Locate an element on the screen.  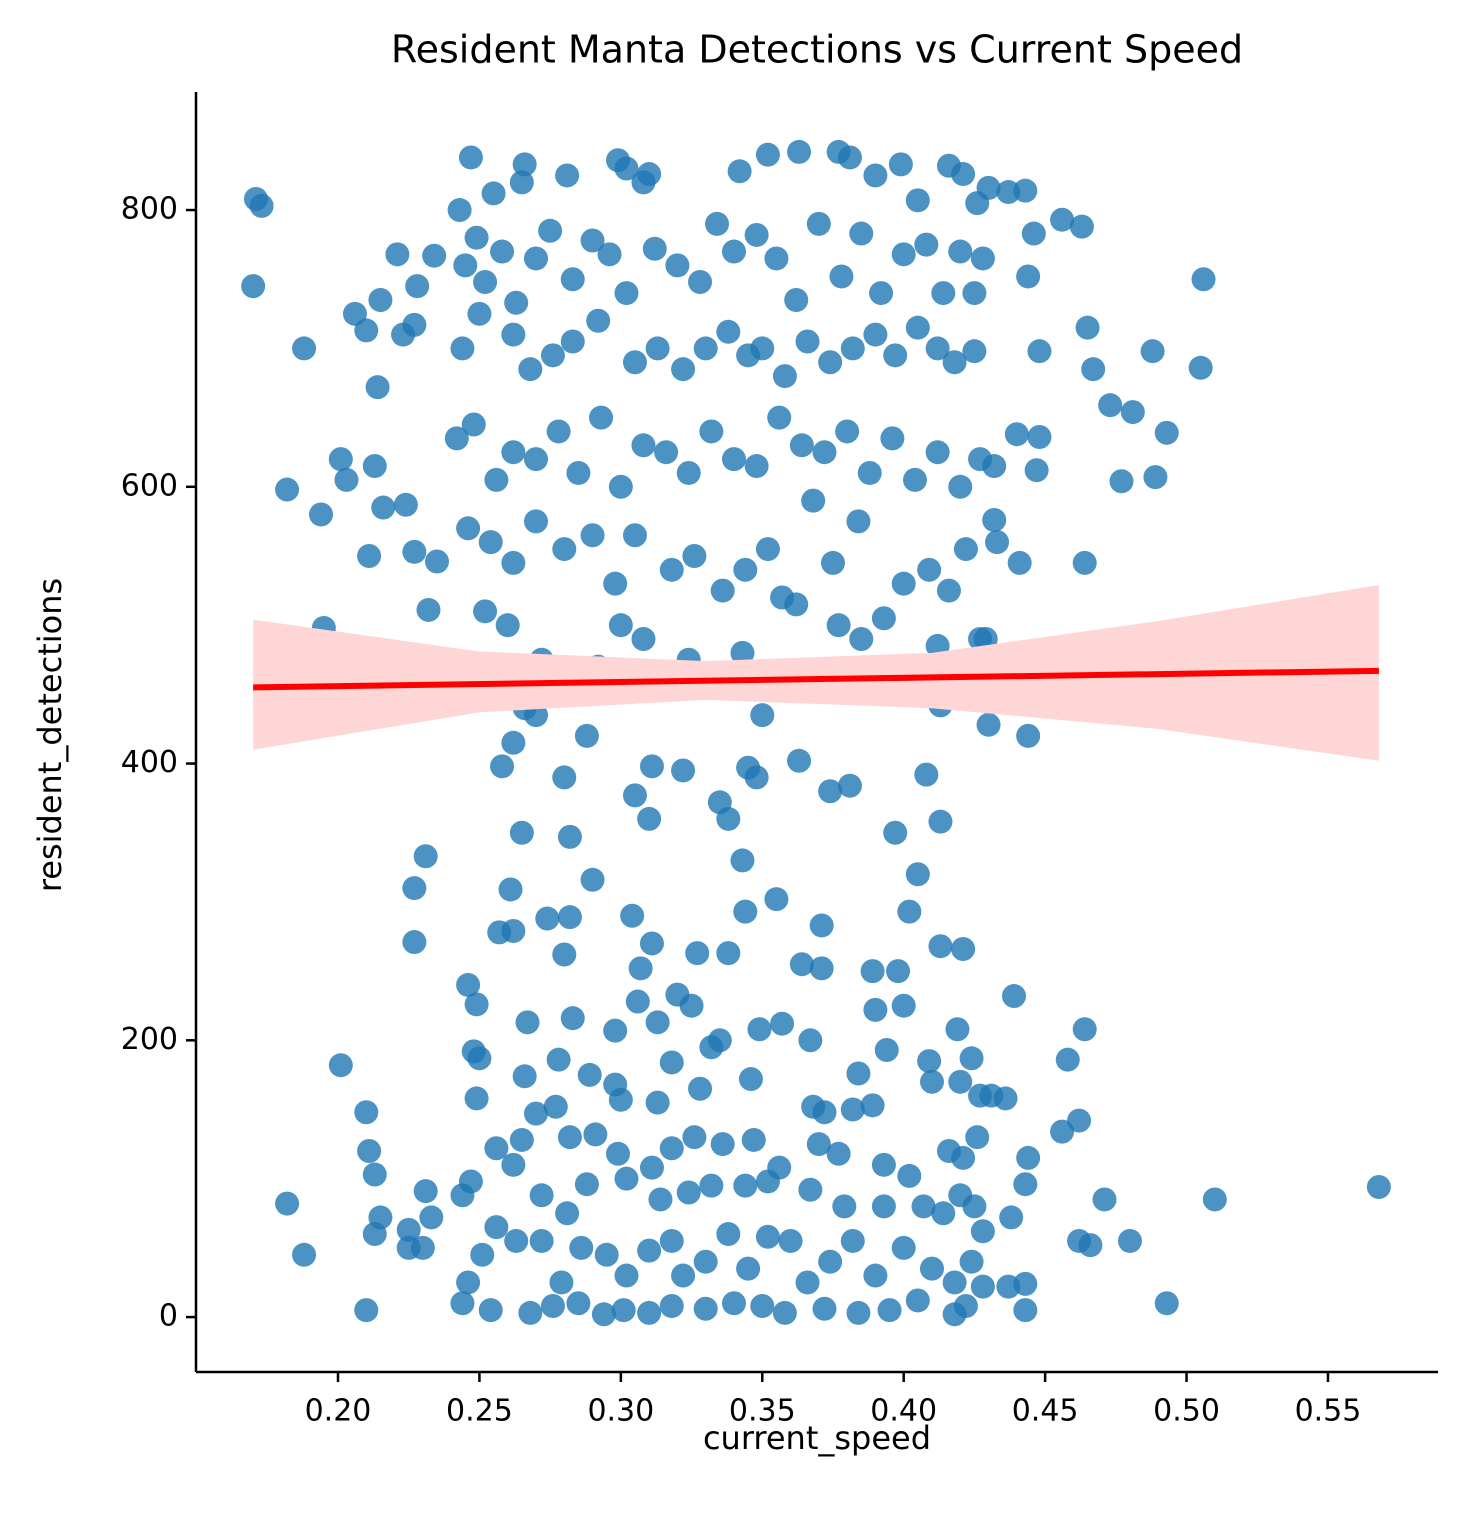
y-tick-label: 0 is located at coordinates (168, 1316).